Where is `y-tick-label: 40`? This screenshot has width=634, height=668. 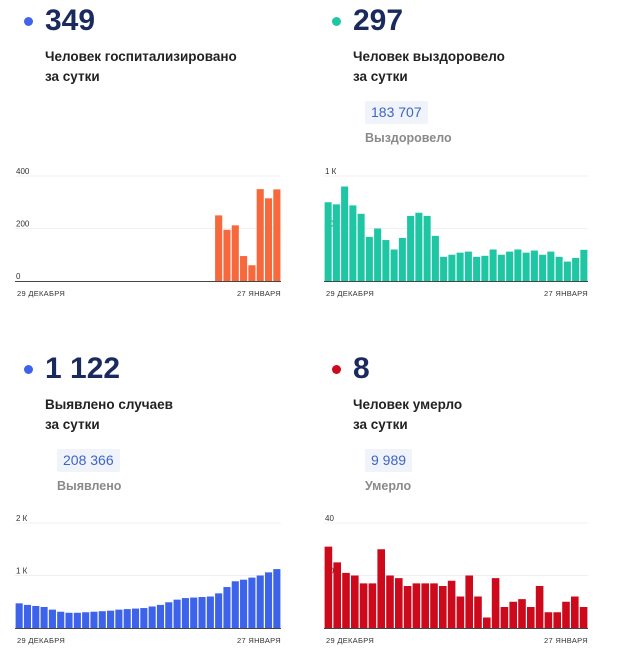 y-tick-label: 40 is located at coordinates (329, 518).